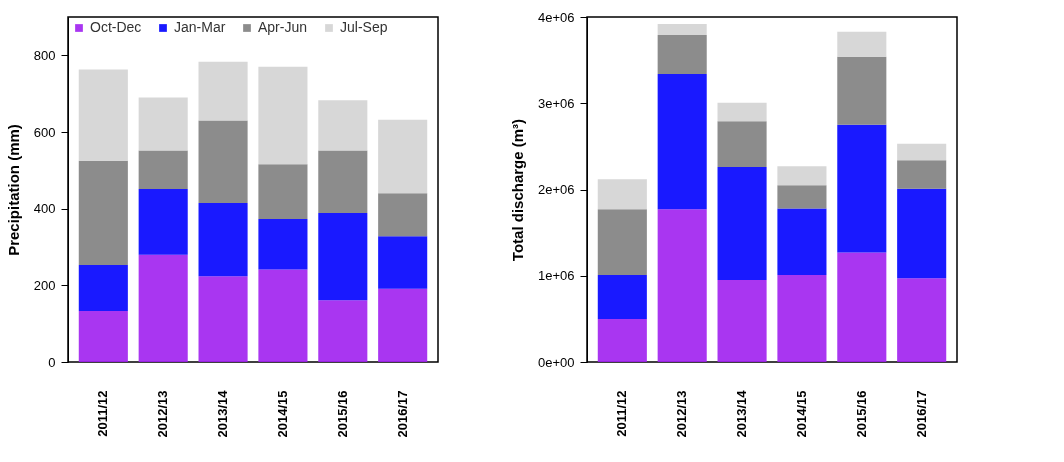 This screenshot has width=1064, height=462. Describe the element at coordinates (44, 209) in the screenshot. I see `y-tick-label: 400` at that location.